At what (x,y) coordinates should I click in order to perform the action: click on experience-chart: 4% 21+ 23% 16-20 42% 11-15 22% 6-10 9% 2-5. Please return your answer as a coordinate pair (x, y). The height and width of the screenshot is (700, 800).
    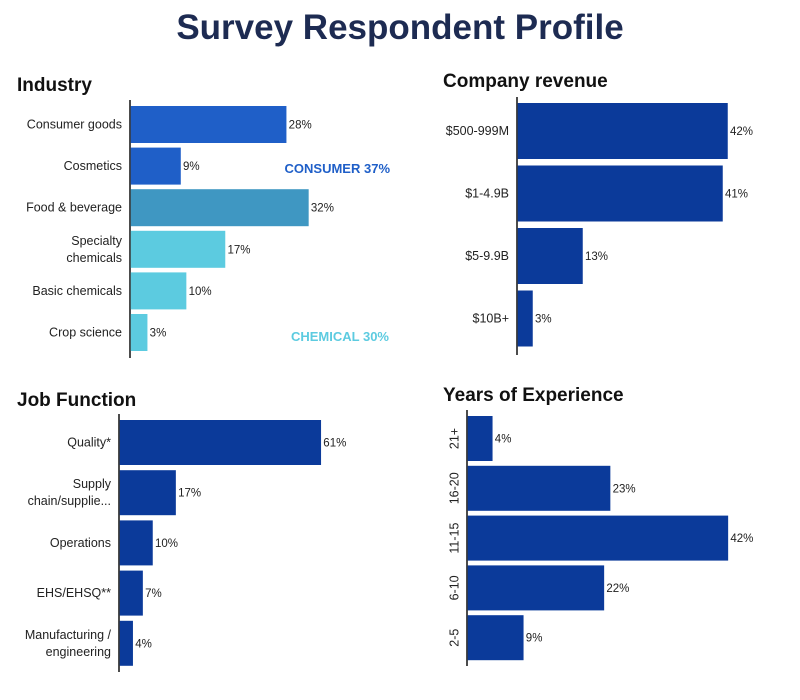
    Looking at the image, I should click on (600, 538).